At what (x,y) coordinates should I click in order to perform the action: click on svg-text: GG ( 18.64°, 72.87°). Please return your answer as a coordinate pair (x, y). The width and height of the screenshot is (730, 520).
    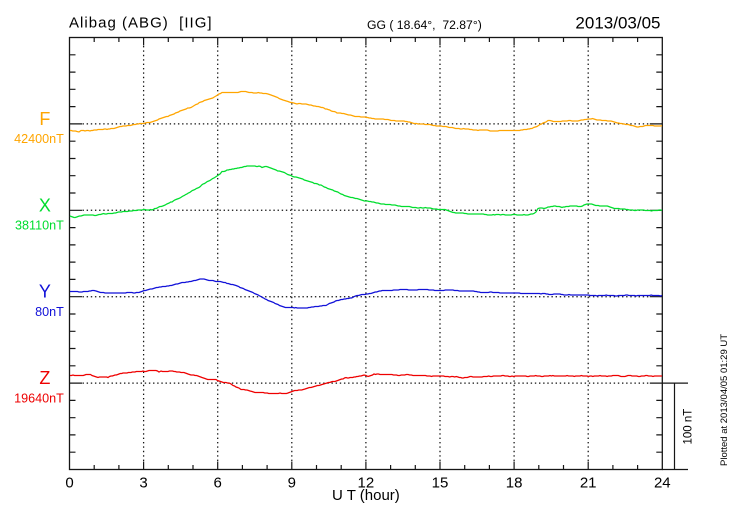
    Looking at the image, I should click on (424, 25).